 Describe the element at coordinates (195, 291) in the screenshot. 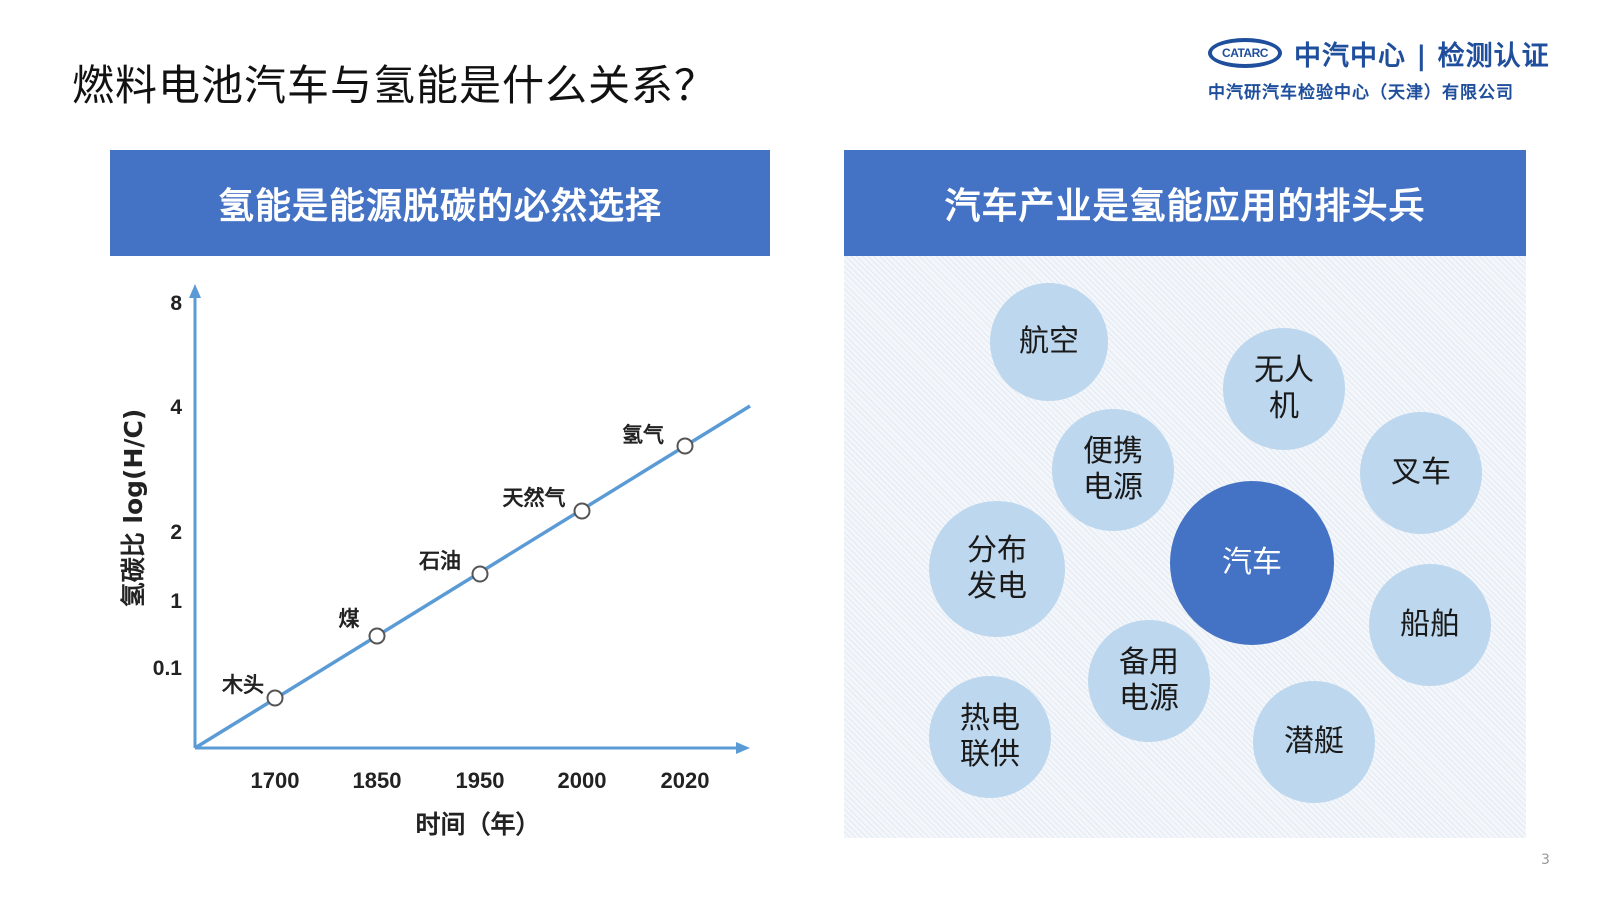

I see `y-axis-arrow` at that location.